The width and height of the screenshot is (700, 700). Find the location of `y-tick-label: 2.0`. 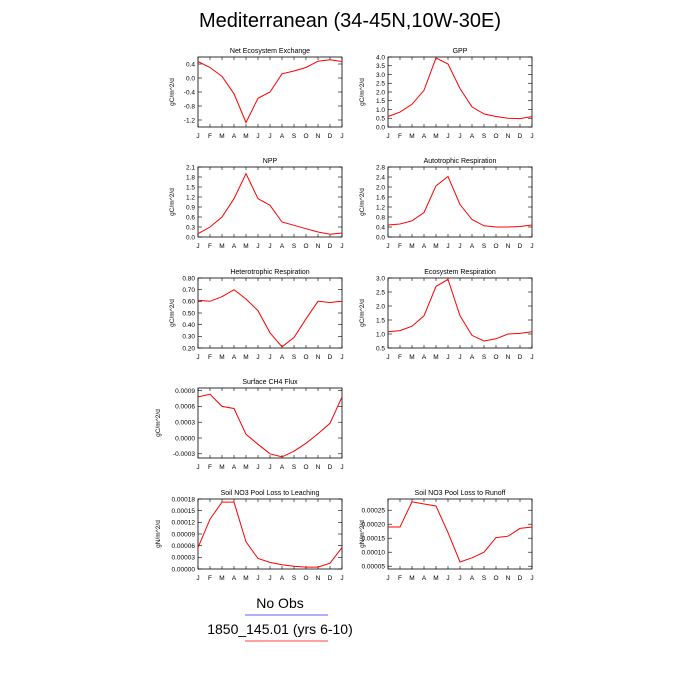

y-tick-label: 2.0 is located at coordinates (380, 92).